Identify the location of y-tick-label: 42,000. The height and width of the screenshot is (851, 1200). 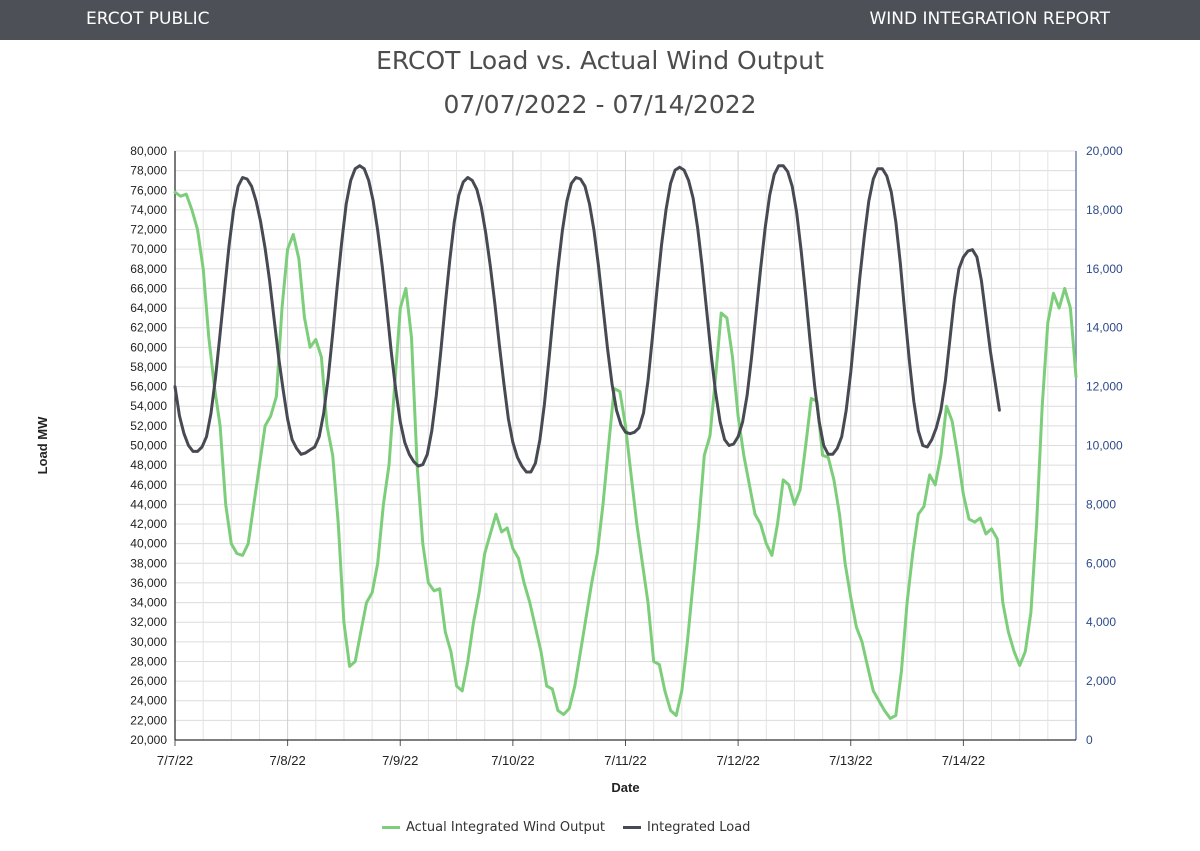
(148, 524).